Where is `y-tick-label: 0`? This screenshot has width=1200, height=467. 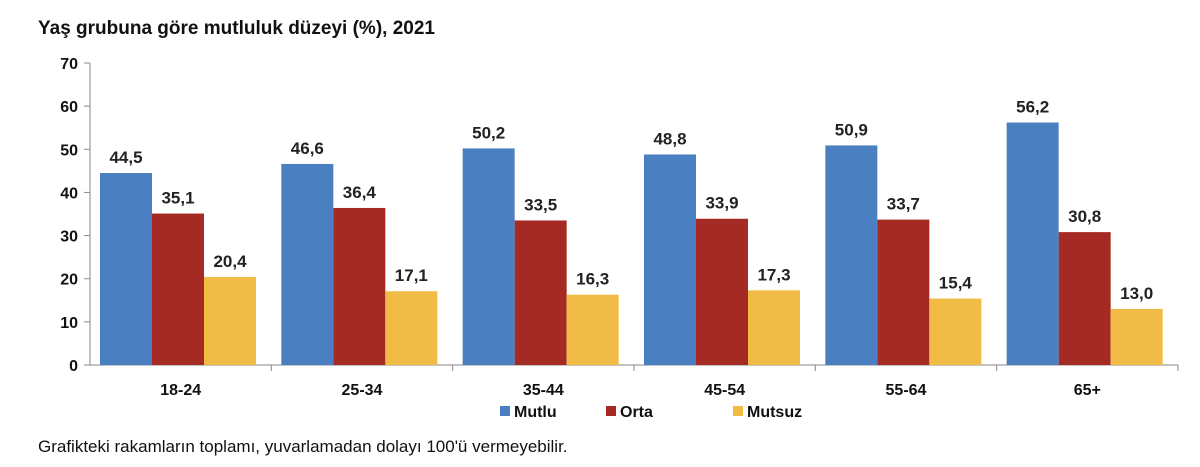
y-tick-label: 0 is located at coordinates (73, 366).